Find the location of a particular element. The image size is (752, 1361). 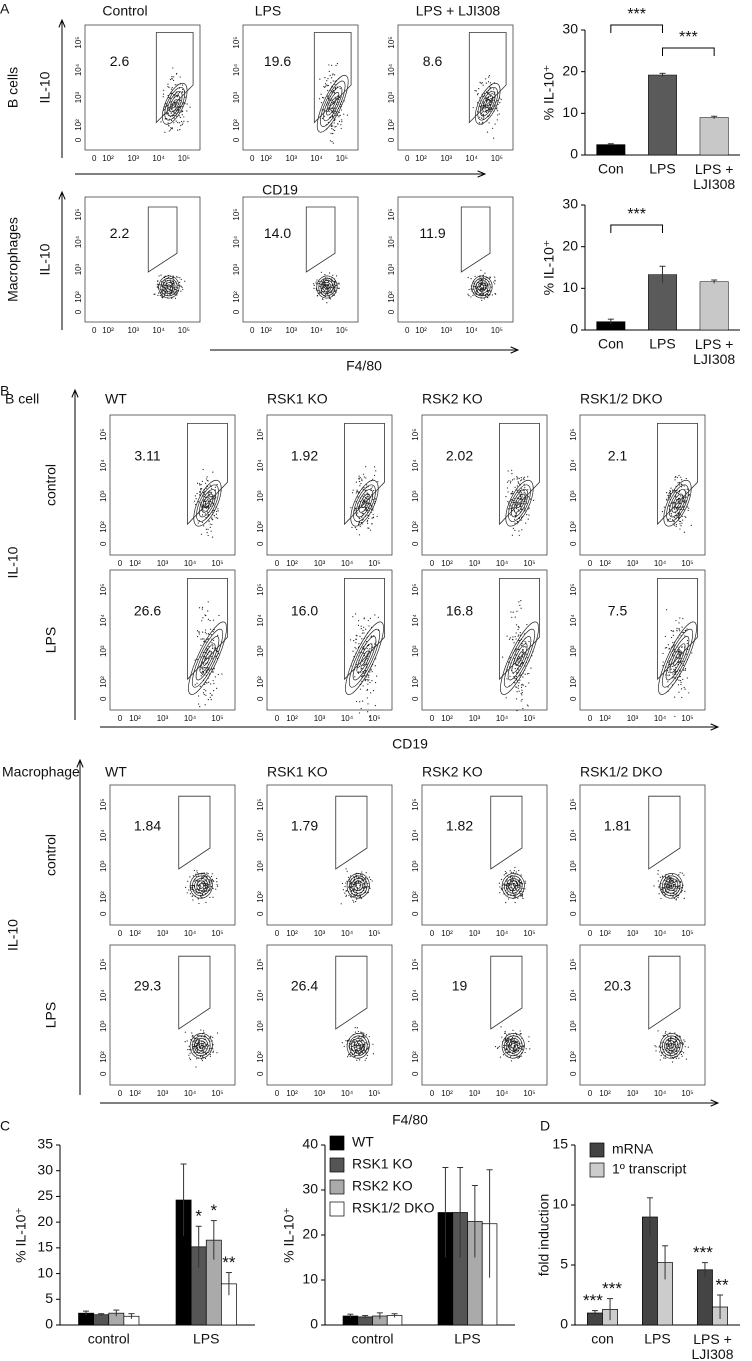

gate-frequency: 1.79 is located at coordinates (304, 826).